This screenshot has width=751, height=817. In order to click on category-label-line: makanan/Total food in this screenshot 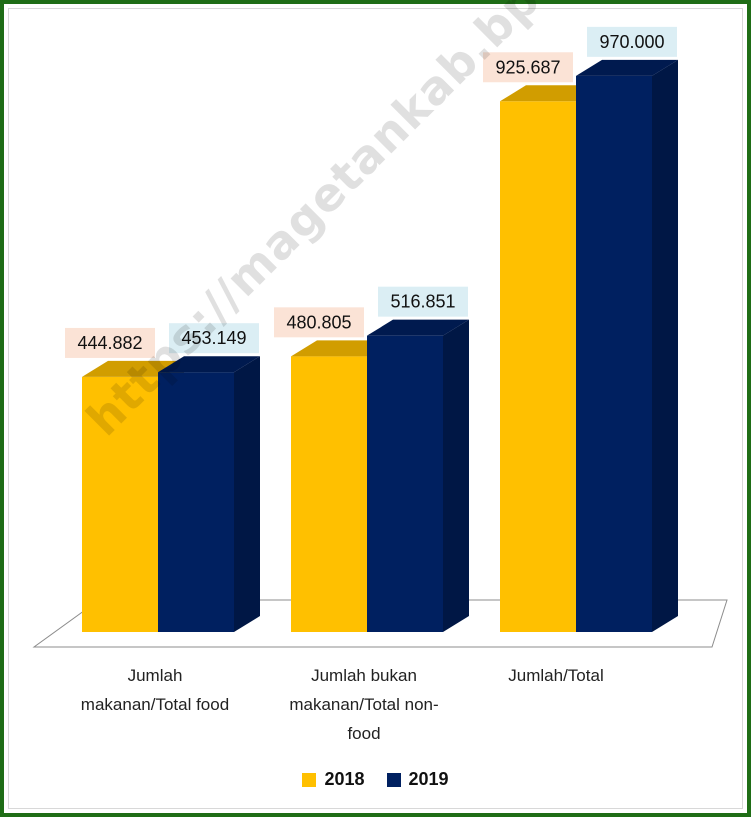, I will do `click(155, 704)`.